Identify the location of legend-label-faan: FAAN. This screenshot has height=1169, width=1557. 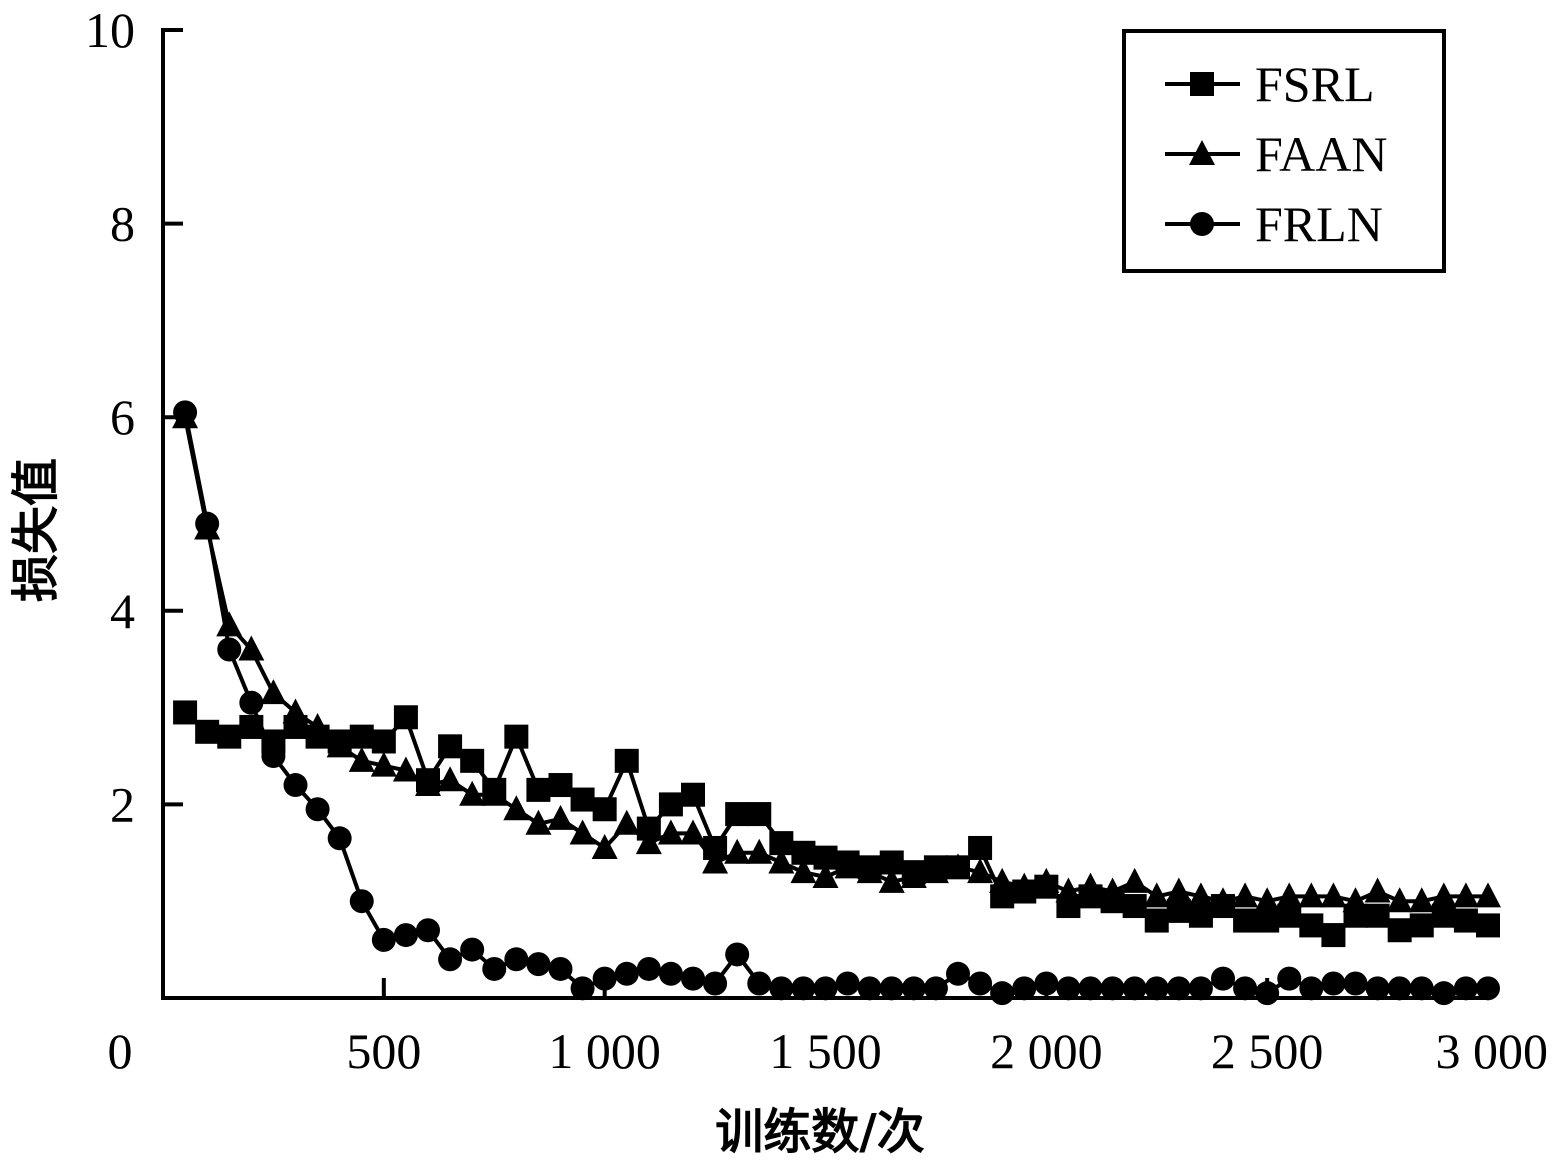
(1321, 154).